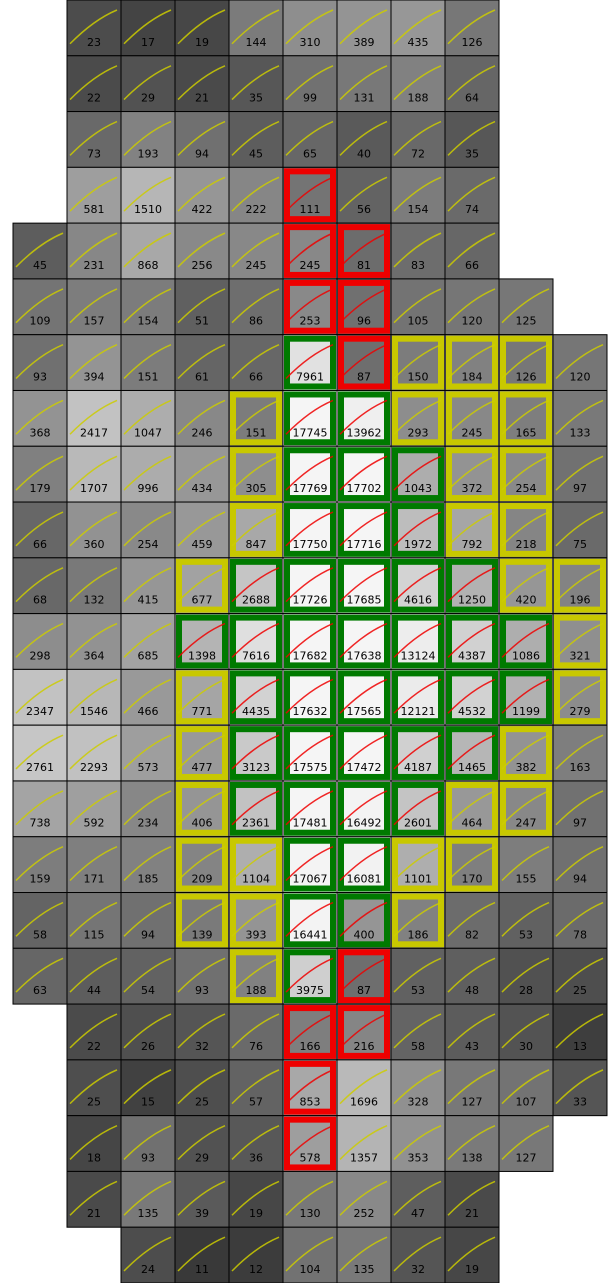 The image size is (614, 1287). Describe the element at coordinates (364, 376) in the screenshot. I see `cell-count: 87` at that location.